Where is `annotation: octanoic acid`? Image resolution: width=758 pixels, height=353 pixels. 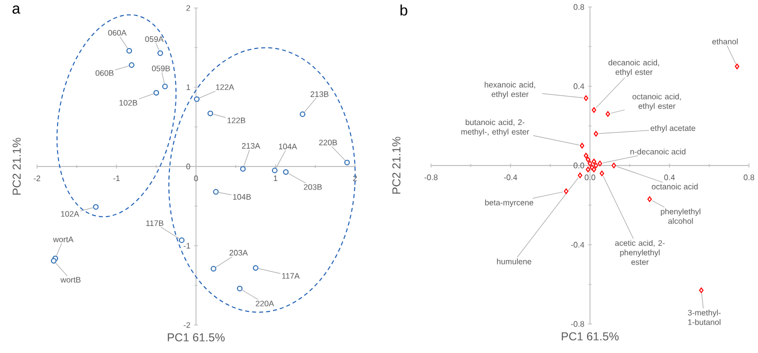
annotation: octanoic acid is located at coordinates (675, 187).